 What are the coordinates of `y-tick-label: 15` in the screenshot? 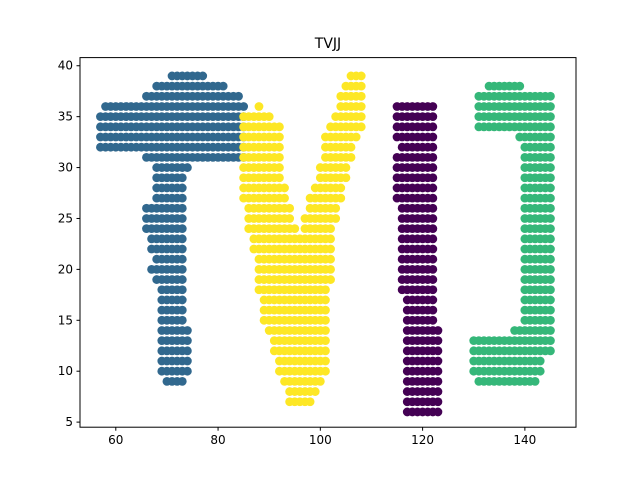 It's located at (65, 320).